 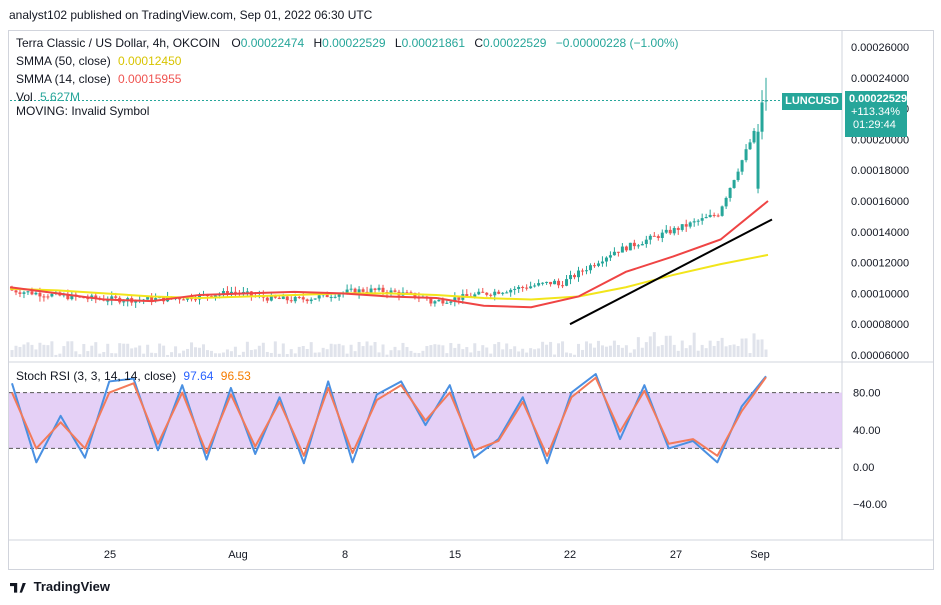 I want to click on time-tick-label: 22, so click(x=570, y=555).